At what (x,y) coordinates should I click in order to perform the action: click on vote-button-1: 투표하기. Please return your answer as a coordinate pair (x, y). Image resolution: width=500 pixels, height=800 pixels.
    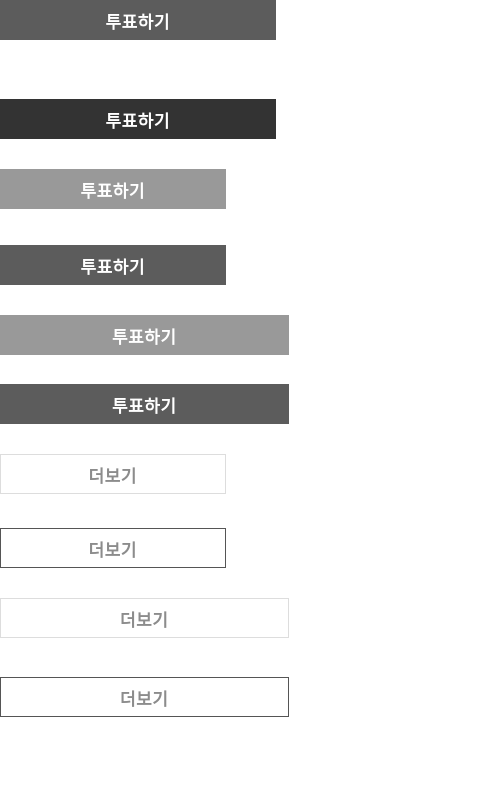
    Looking at the image, I should click on (138, 20).